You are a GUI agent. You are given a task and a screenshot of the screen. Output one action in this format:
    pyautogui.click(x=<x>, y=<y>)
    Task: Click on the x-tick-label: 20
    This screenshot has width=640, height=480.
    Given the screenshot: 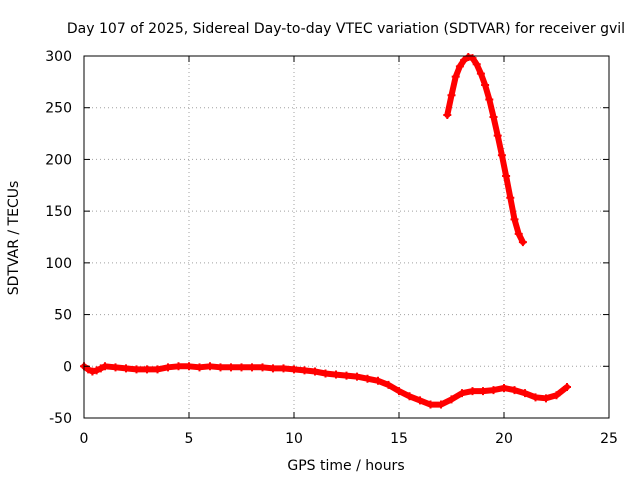 What is the action you would take?
    pyautogui.click(x=504, y=439)
    